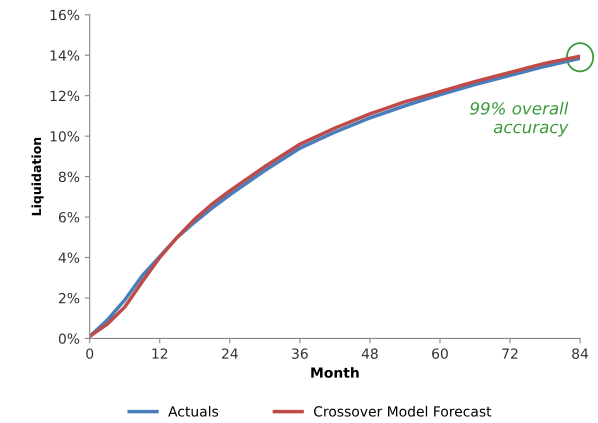  Describe the element at coordinates (510, 353) in the screenshot. I see `x-tick-label: 72` at that location.